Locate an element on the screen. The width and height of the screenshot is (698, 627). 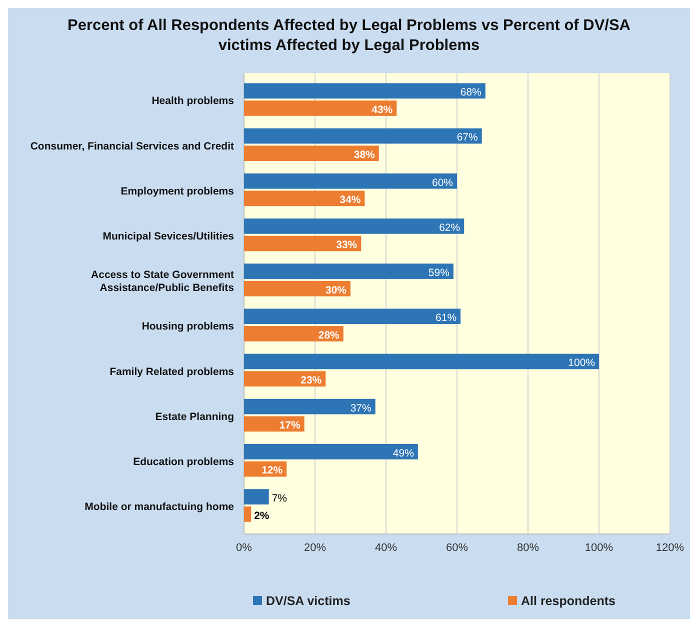
x-tick-label: 80% is located at coordinates (528, 548).